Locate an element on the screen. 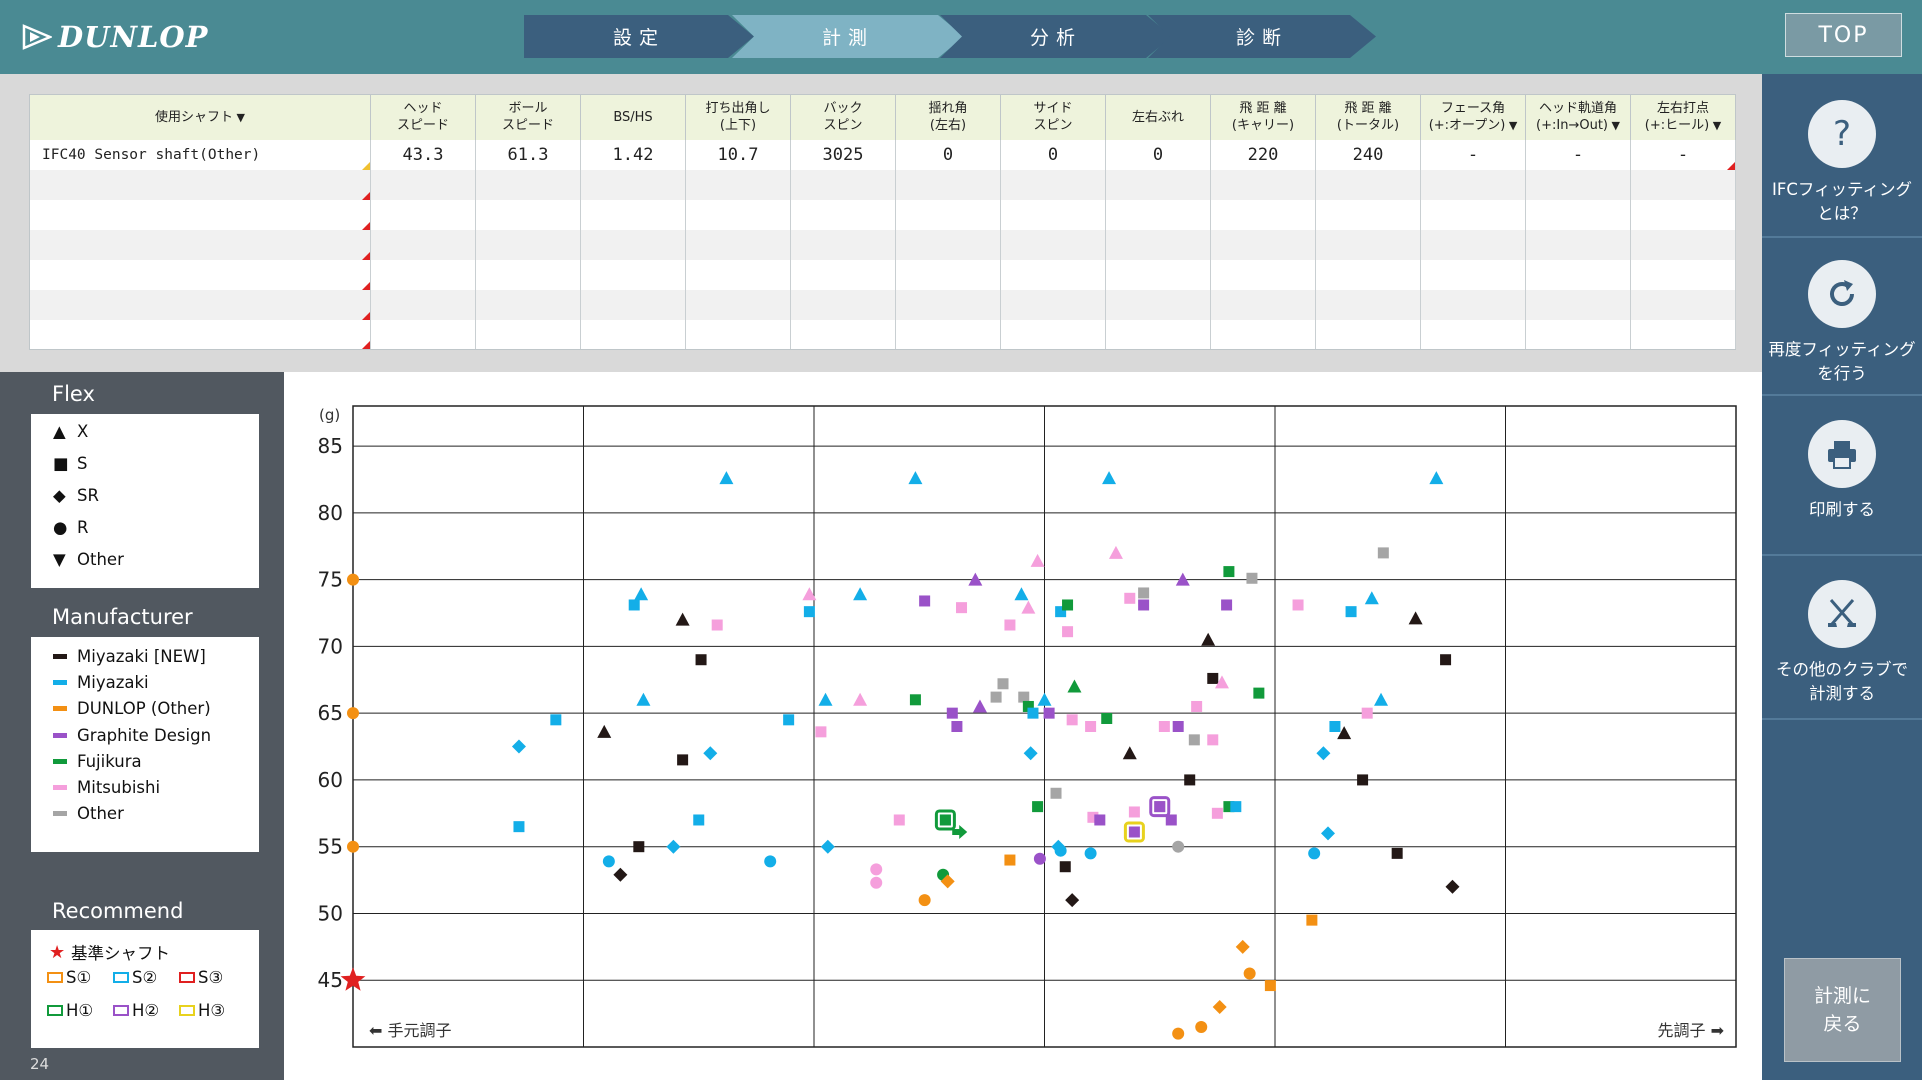 This screenshot has height=1080, width=1922. column-header: ヘッド軌道角 (+:In→Out) ▼ is located at coordinates (1578, 117).